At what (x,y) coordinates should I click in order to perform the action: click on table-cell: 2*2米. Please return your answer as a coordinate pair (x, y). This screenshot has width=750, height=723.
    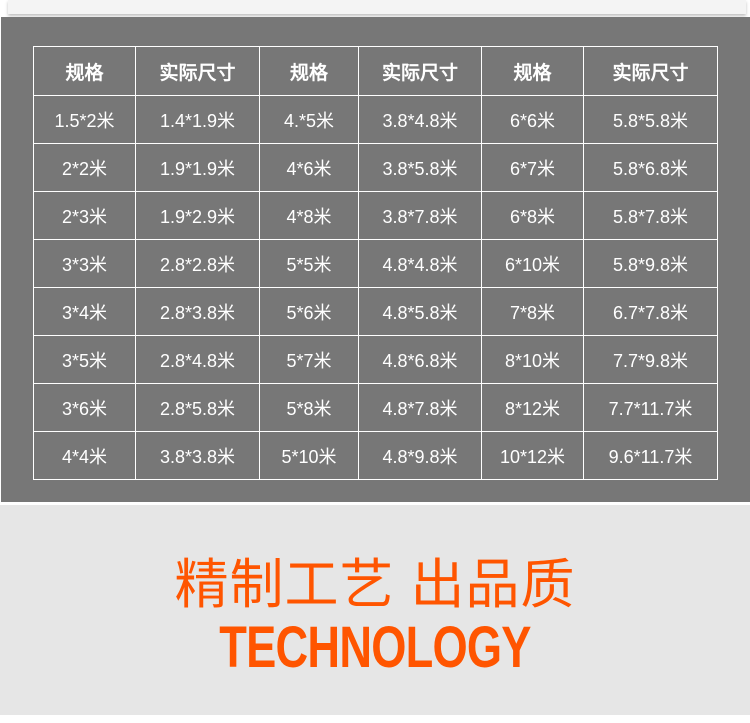
    Looking at the image, I should click on (84, 167).